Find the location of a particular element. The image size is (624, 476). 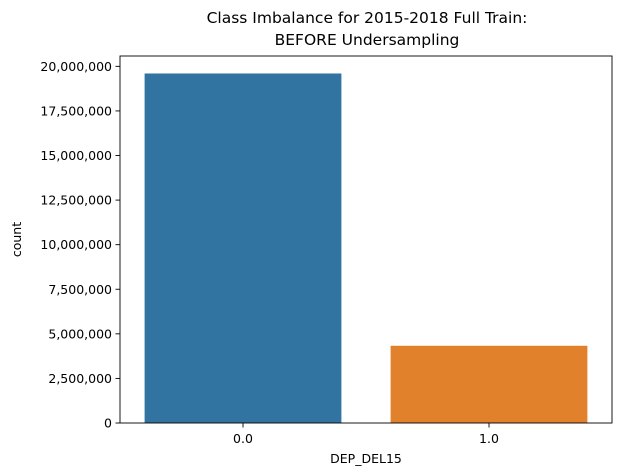

y-tick-label: 2,500,000 is located at coordinates (80, 378).